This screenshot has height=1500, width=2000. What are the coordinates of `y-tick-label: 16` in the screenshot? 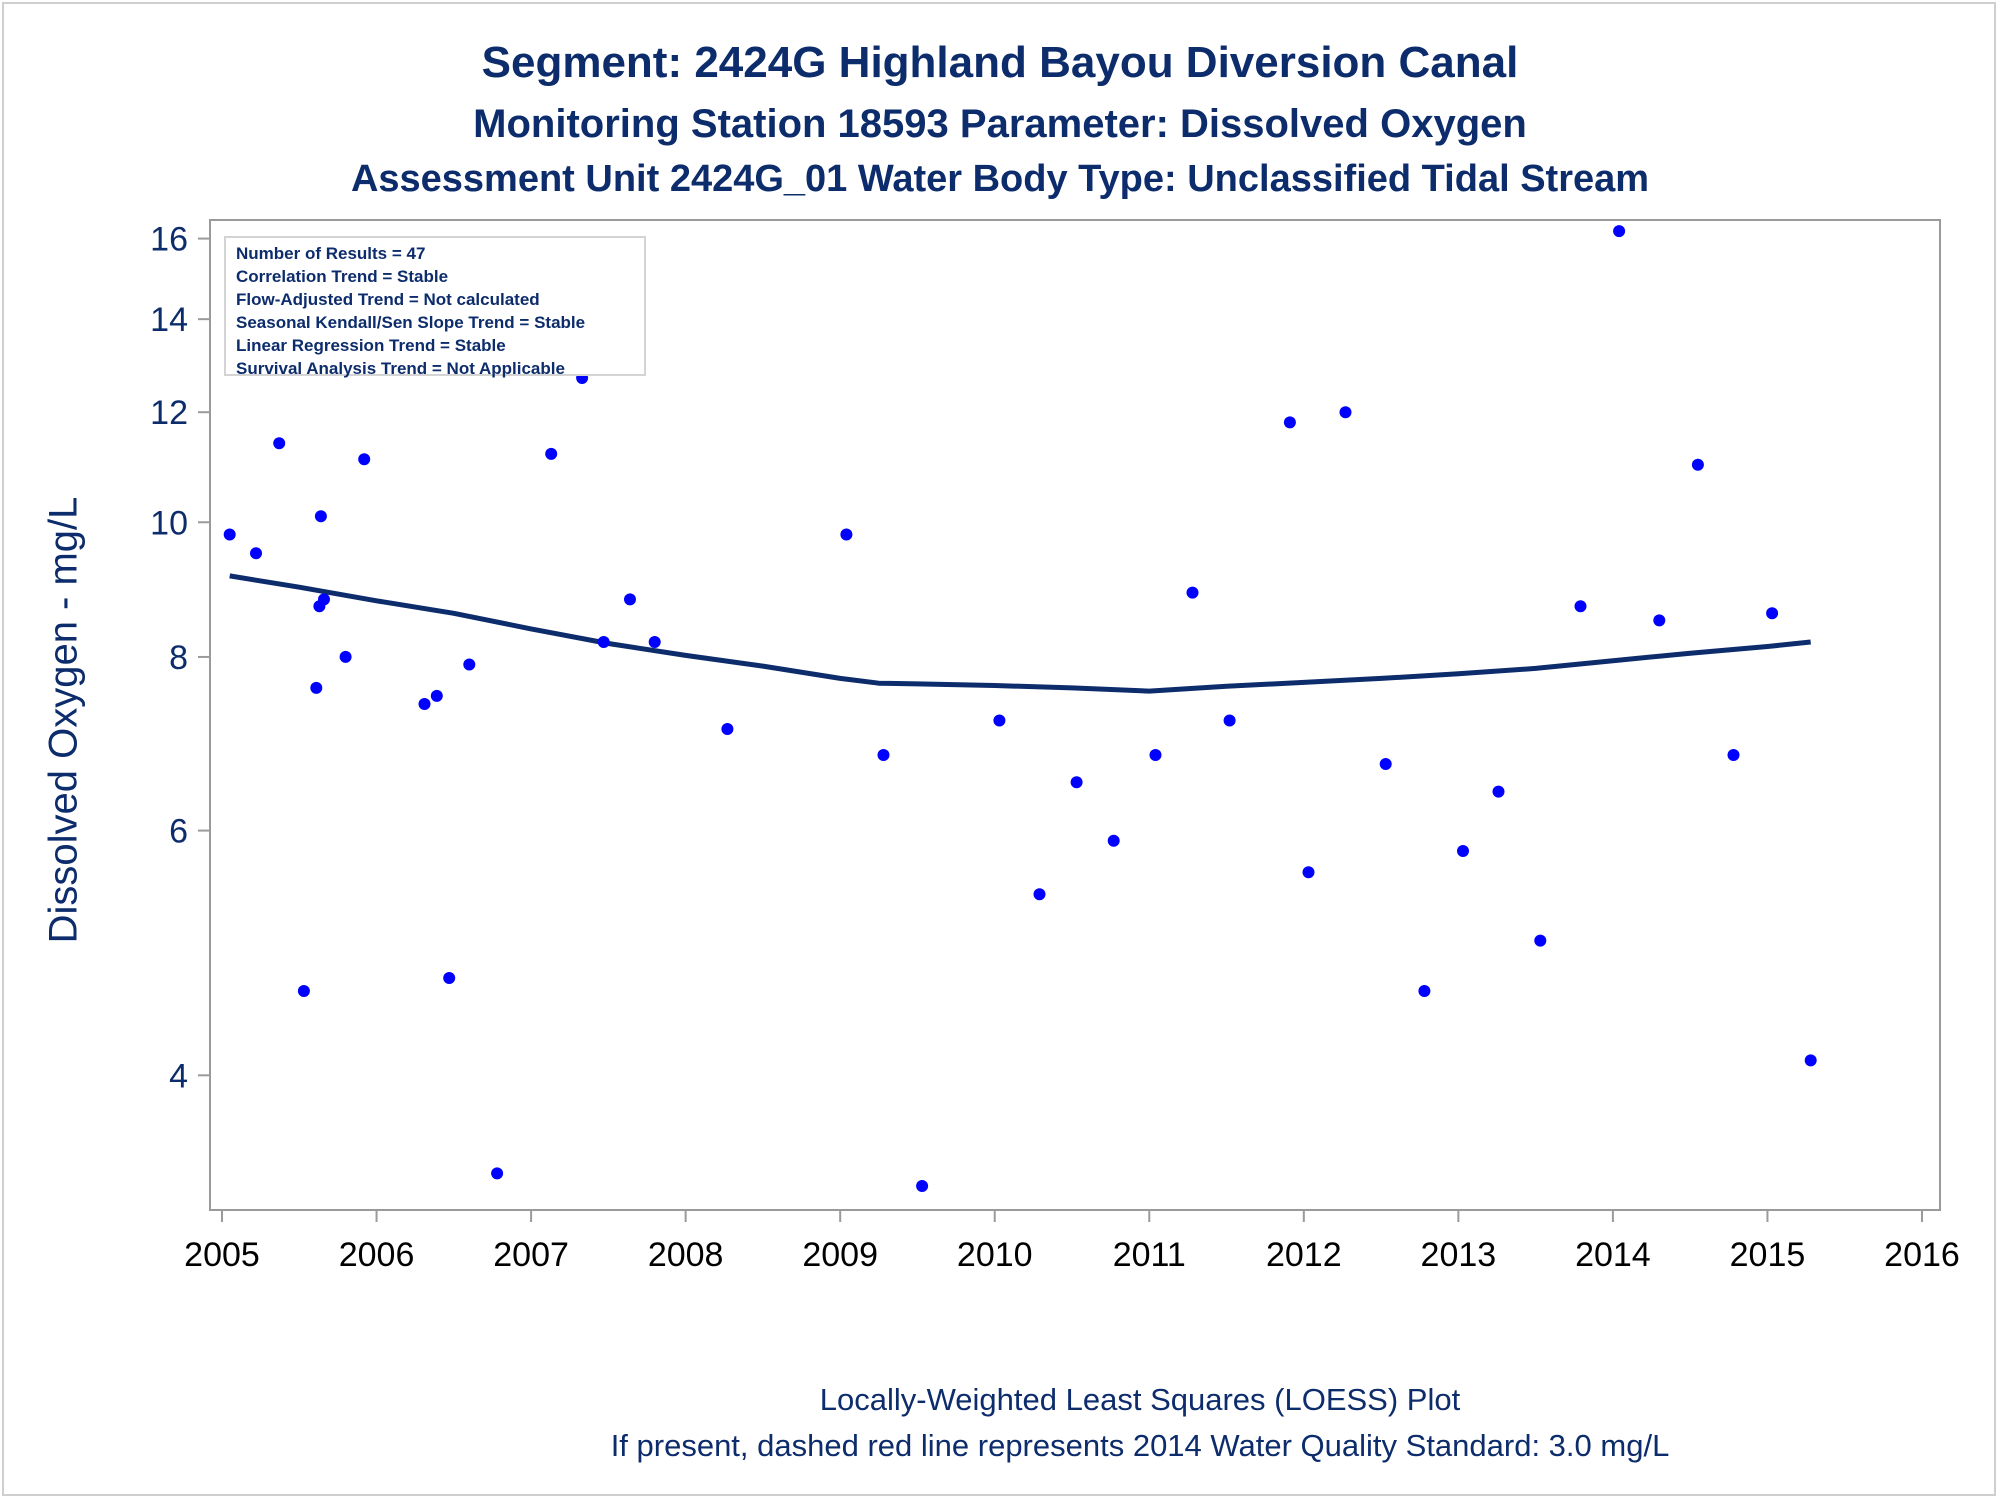 It's located at (169, 240).